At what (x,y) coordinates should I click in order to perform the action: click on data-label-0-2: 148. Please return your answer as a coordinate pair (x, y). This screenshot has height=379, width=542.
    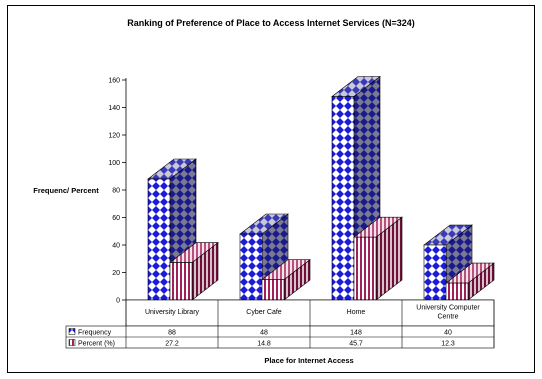
    Looking at the image, I should click on (356, 333).